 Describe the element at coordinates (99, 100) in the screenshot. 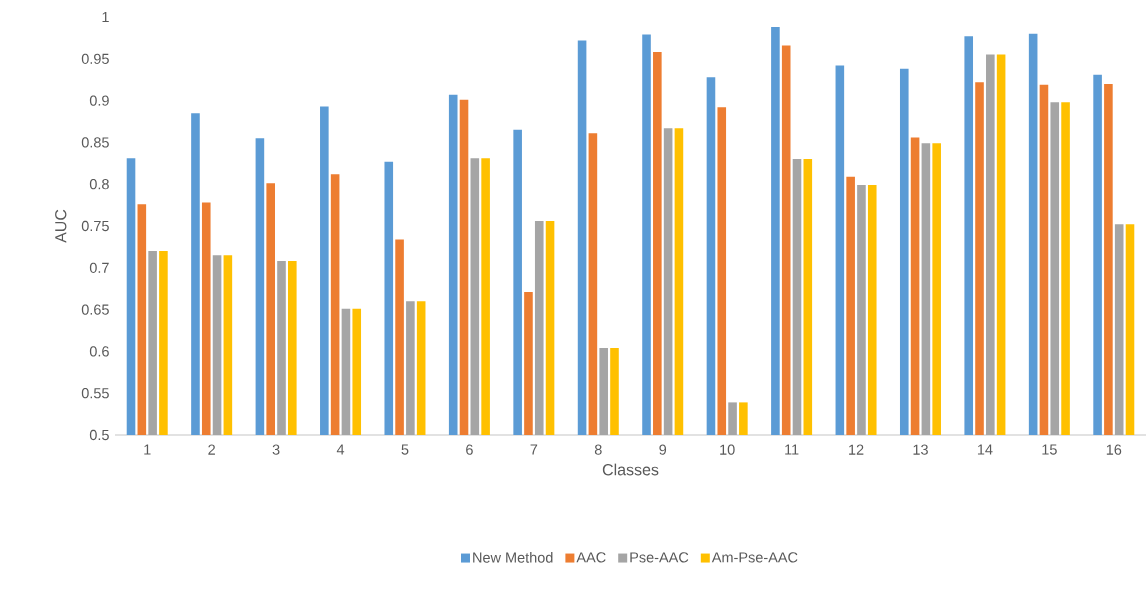

I see `y-tick-label: 0.9` at that location.